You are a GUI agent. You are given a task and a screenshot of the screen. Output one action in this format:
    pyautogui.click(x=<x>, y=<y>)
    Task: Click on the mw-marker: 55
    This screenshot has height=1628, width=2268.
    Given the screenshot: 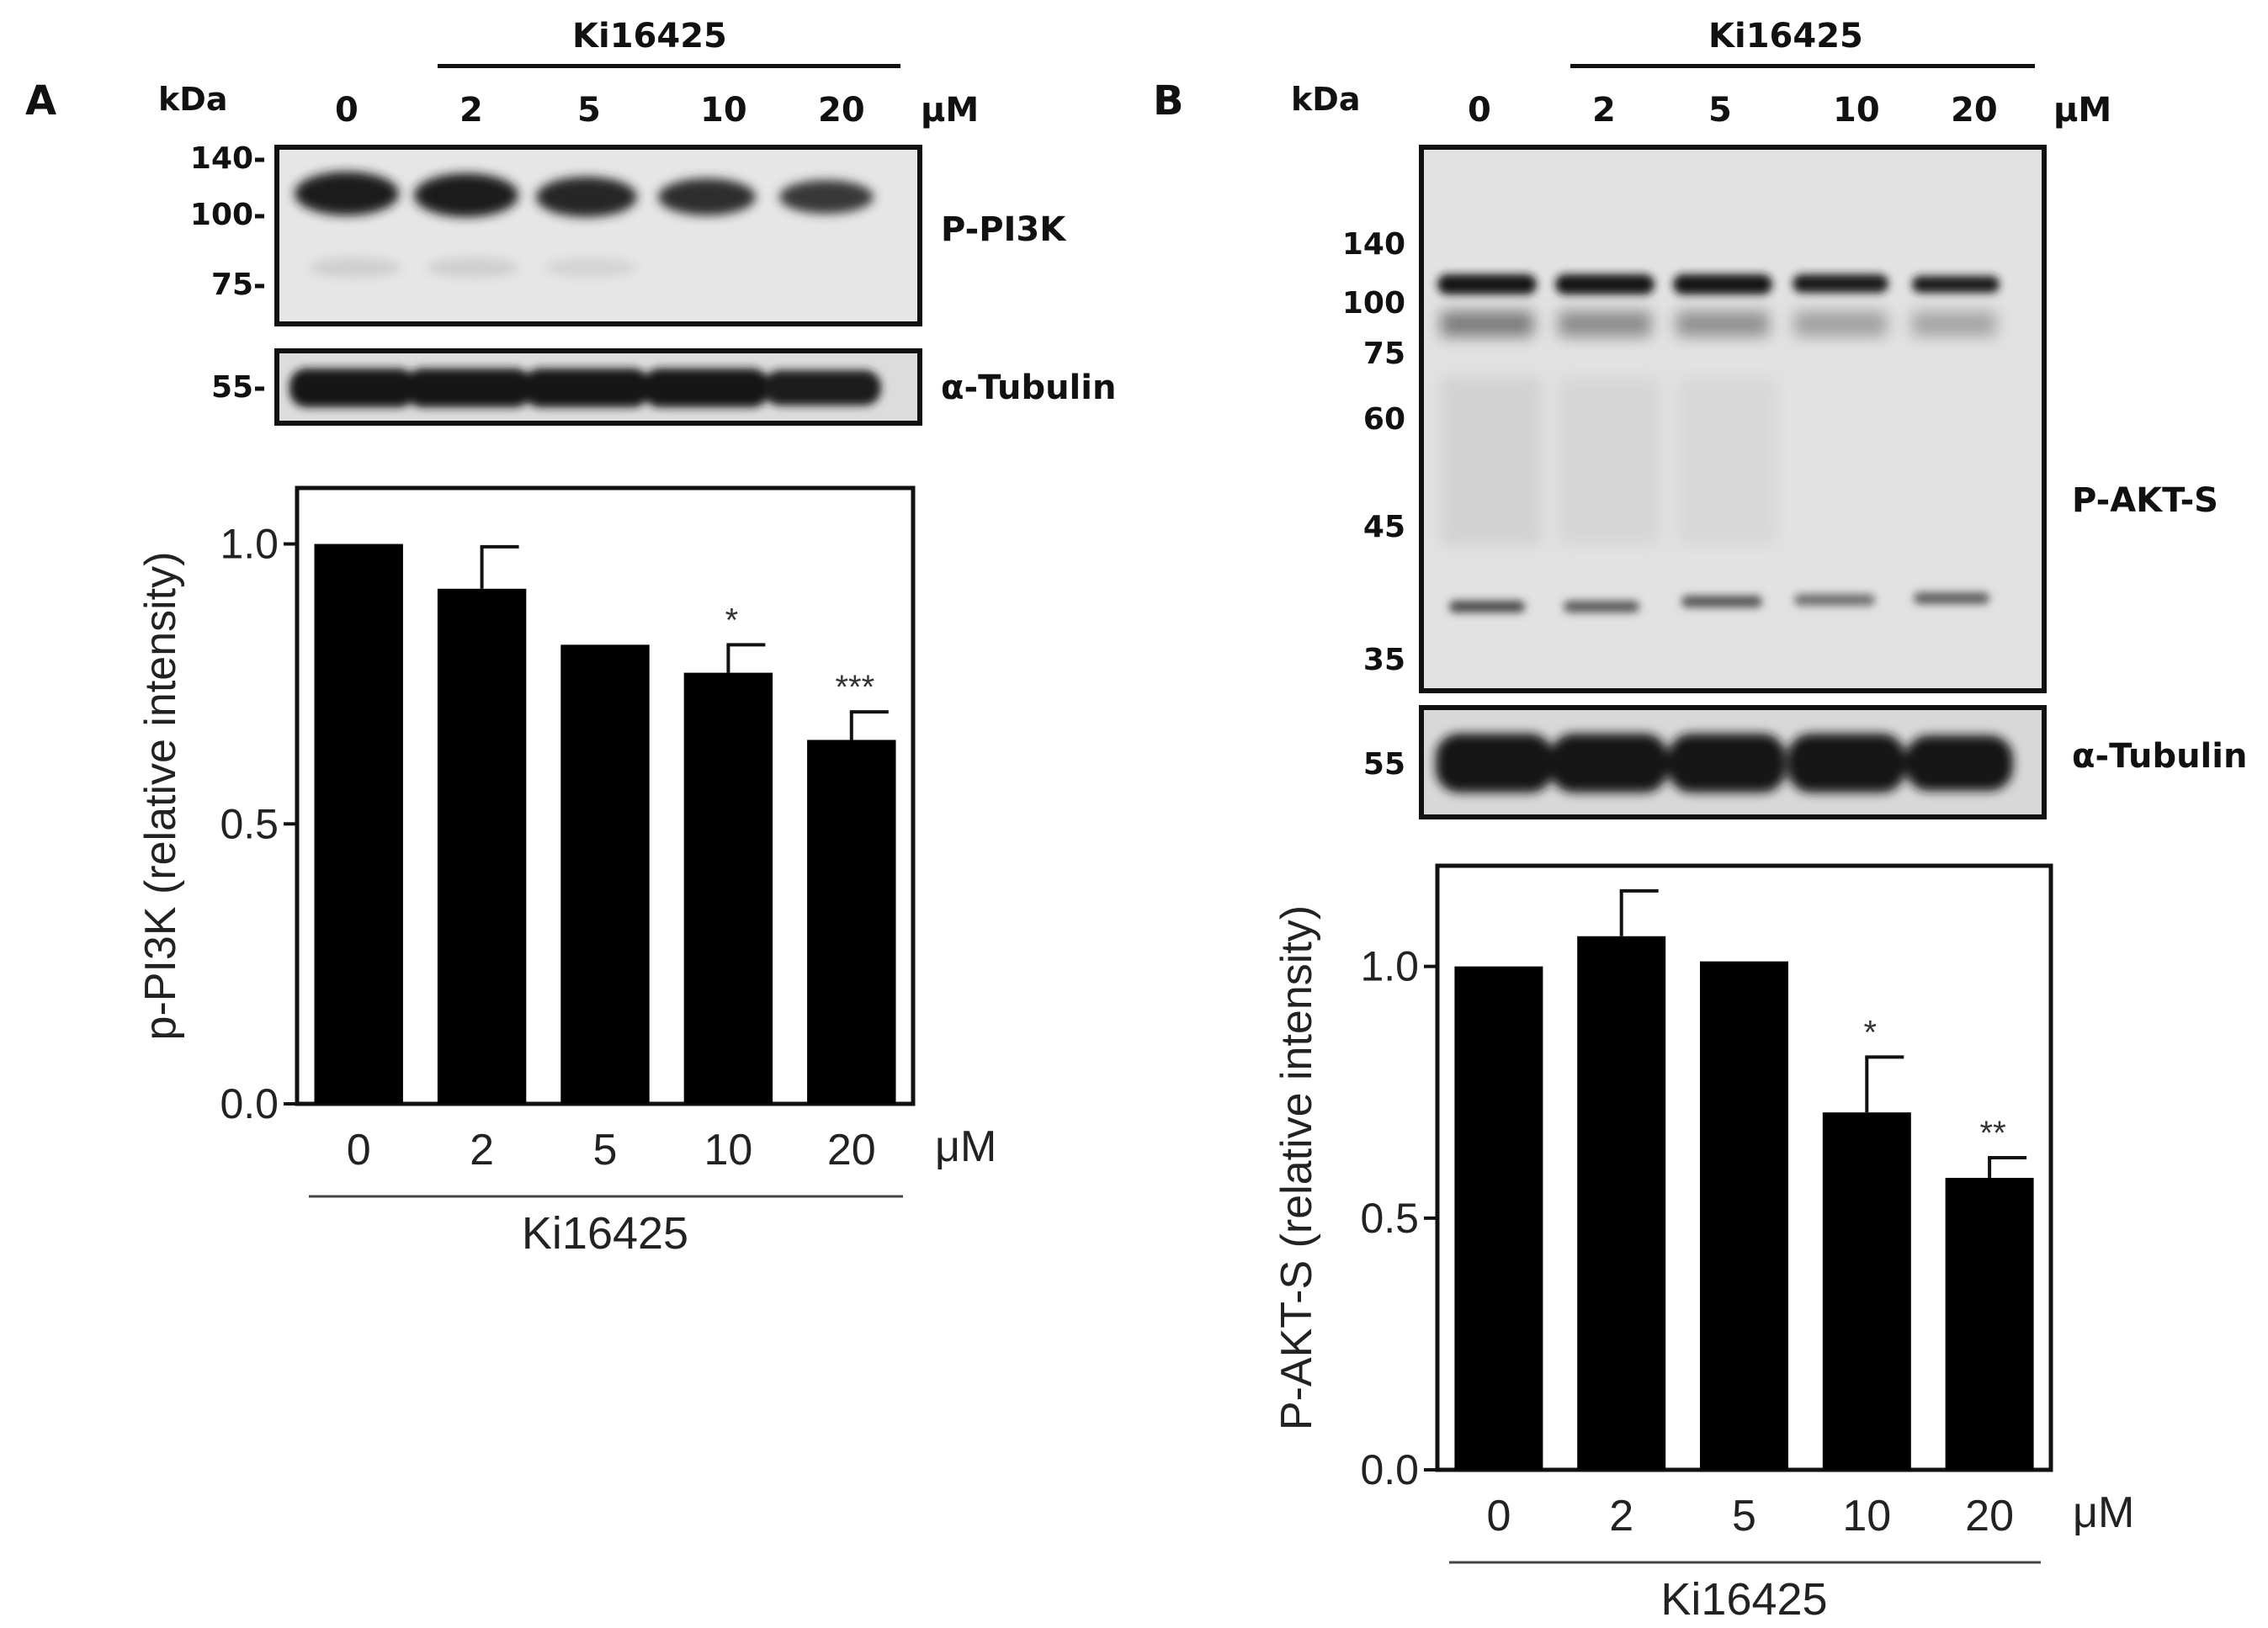 What is the action you would take?
    pyautogui.click(x=1383, y=764)
    